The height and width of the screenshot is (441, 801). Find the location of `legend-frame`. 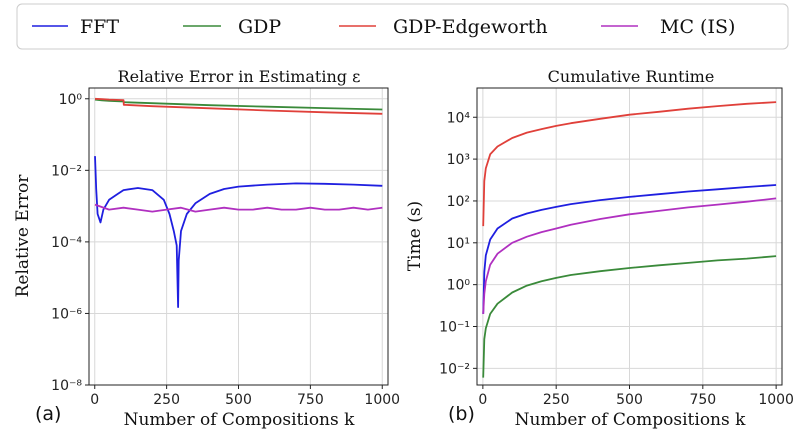

legend-frame is located at coordinates (402, 26).